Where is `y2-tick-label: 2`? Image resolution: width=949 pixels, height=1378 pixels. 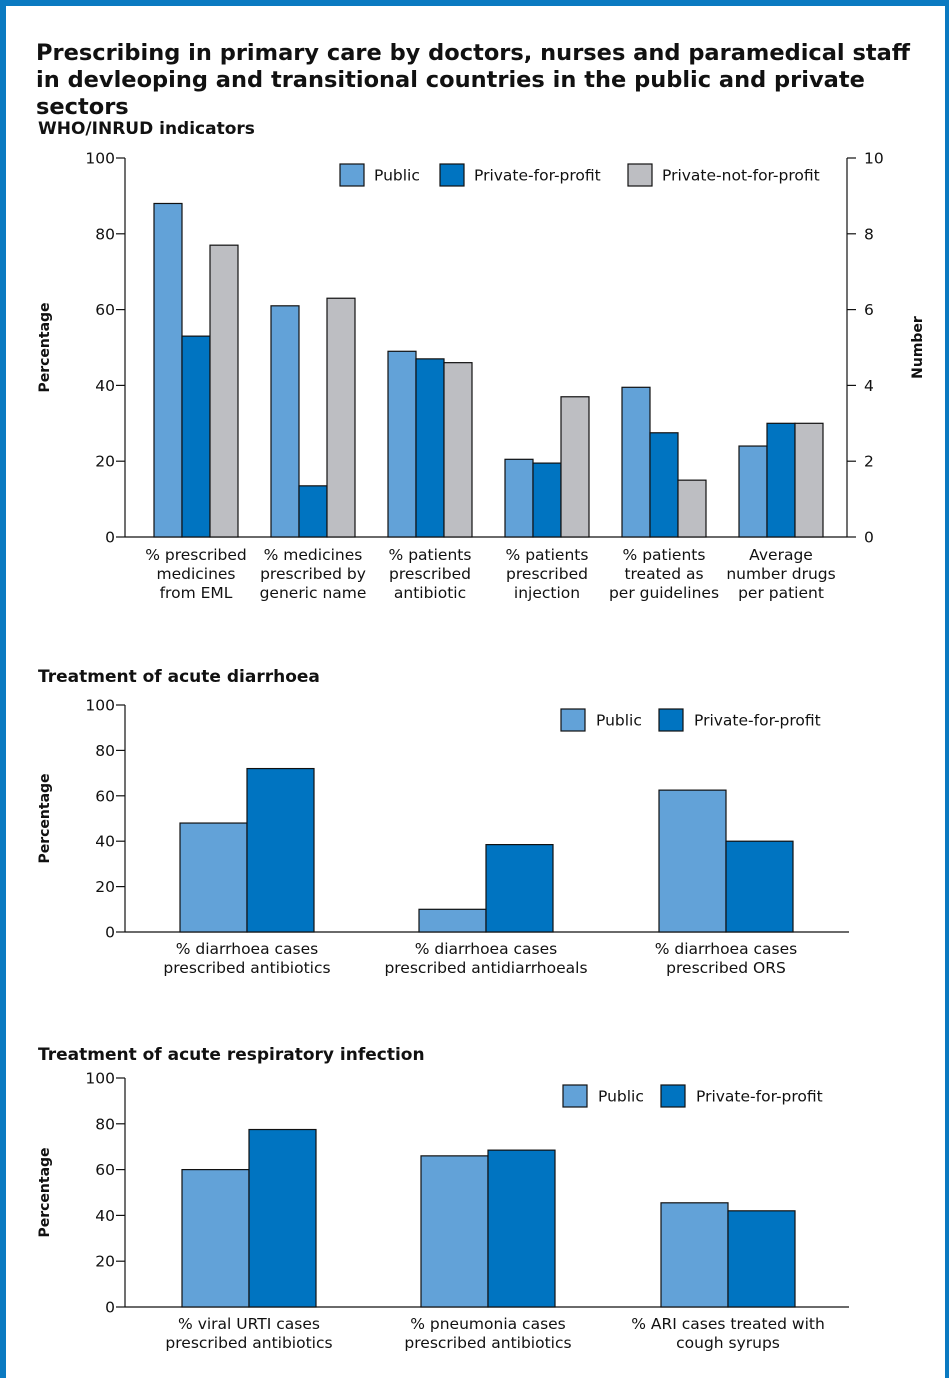
y2-tick-label: 2 is located at coordinates (869, 462).